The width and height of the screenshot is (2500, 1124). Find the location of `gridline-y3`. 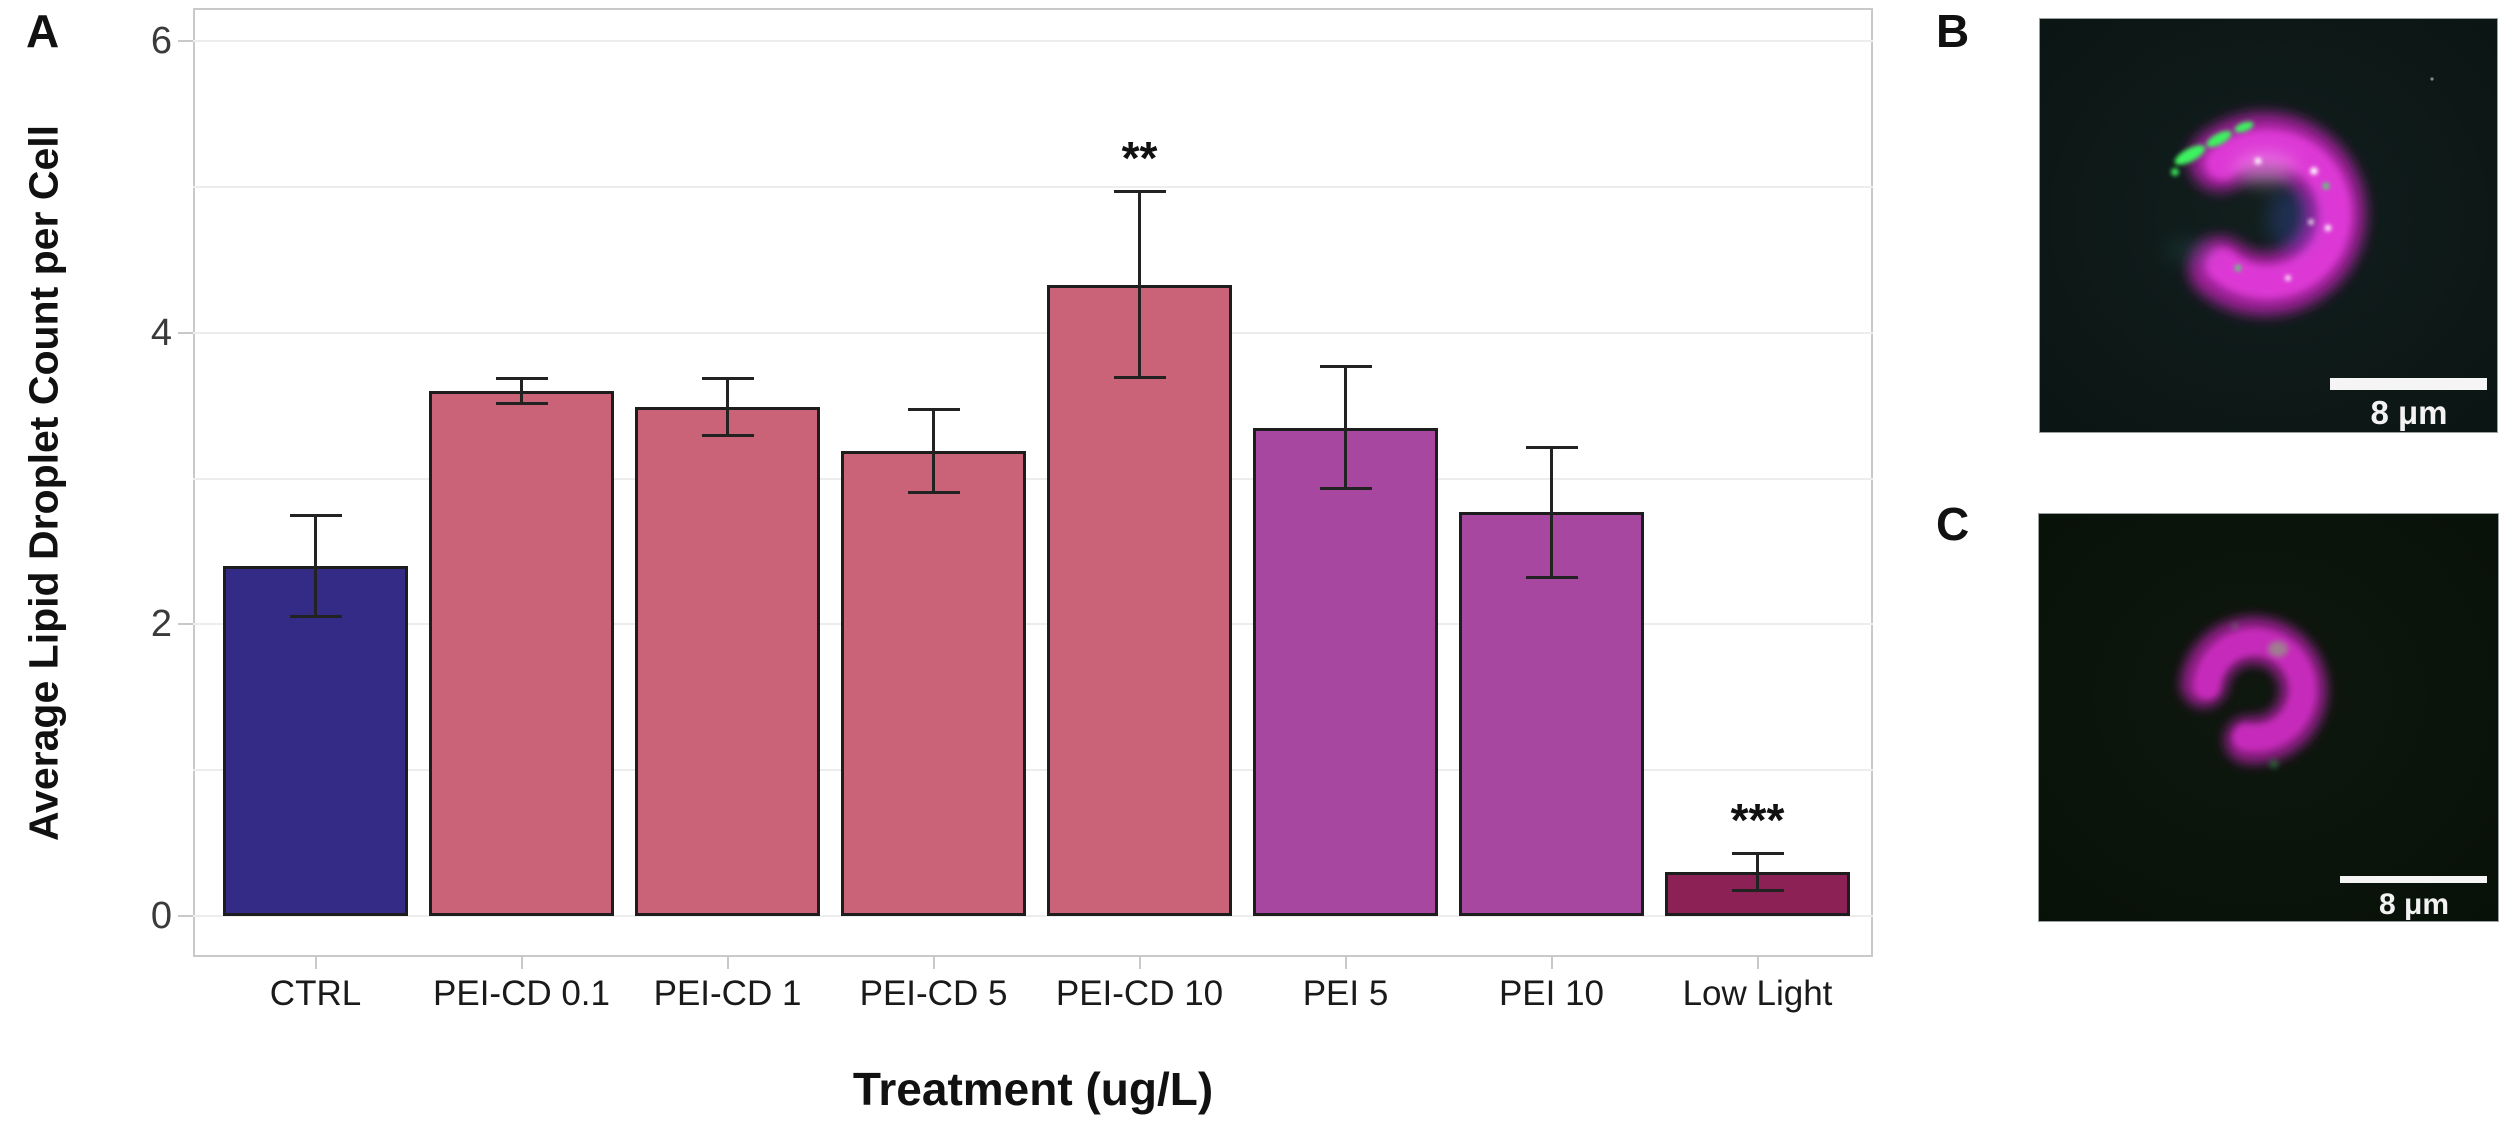

gridline-y3 is located at coordinates (1033, 478).